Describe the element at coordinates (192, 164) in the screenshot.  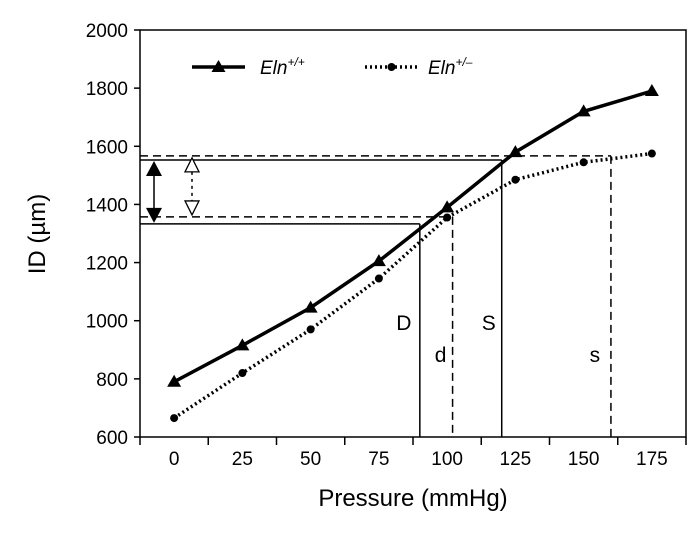
I see `open-arrow-up-icon` at that location.